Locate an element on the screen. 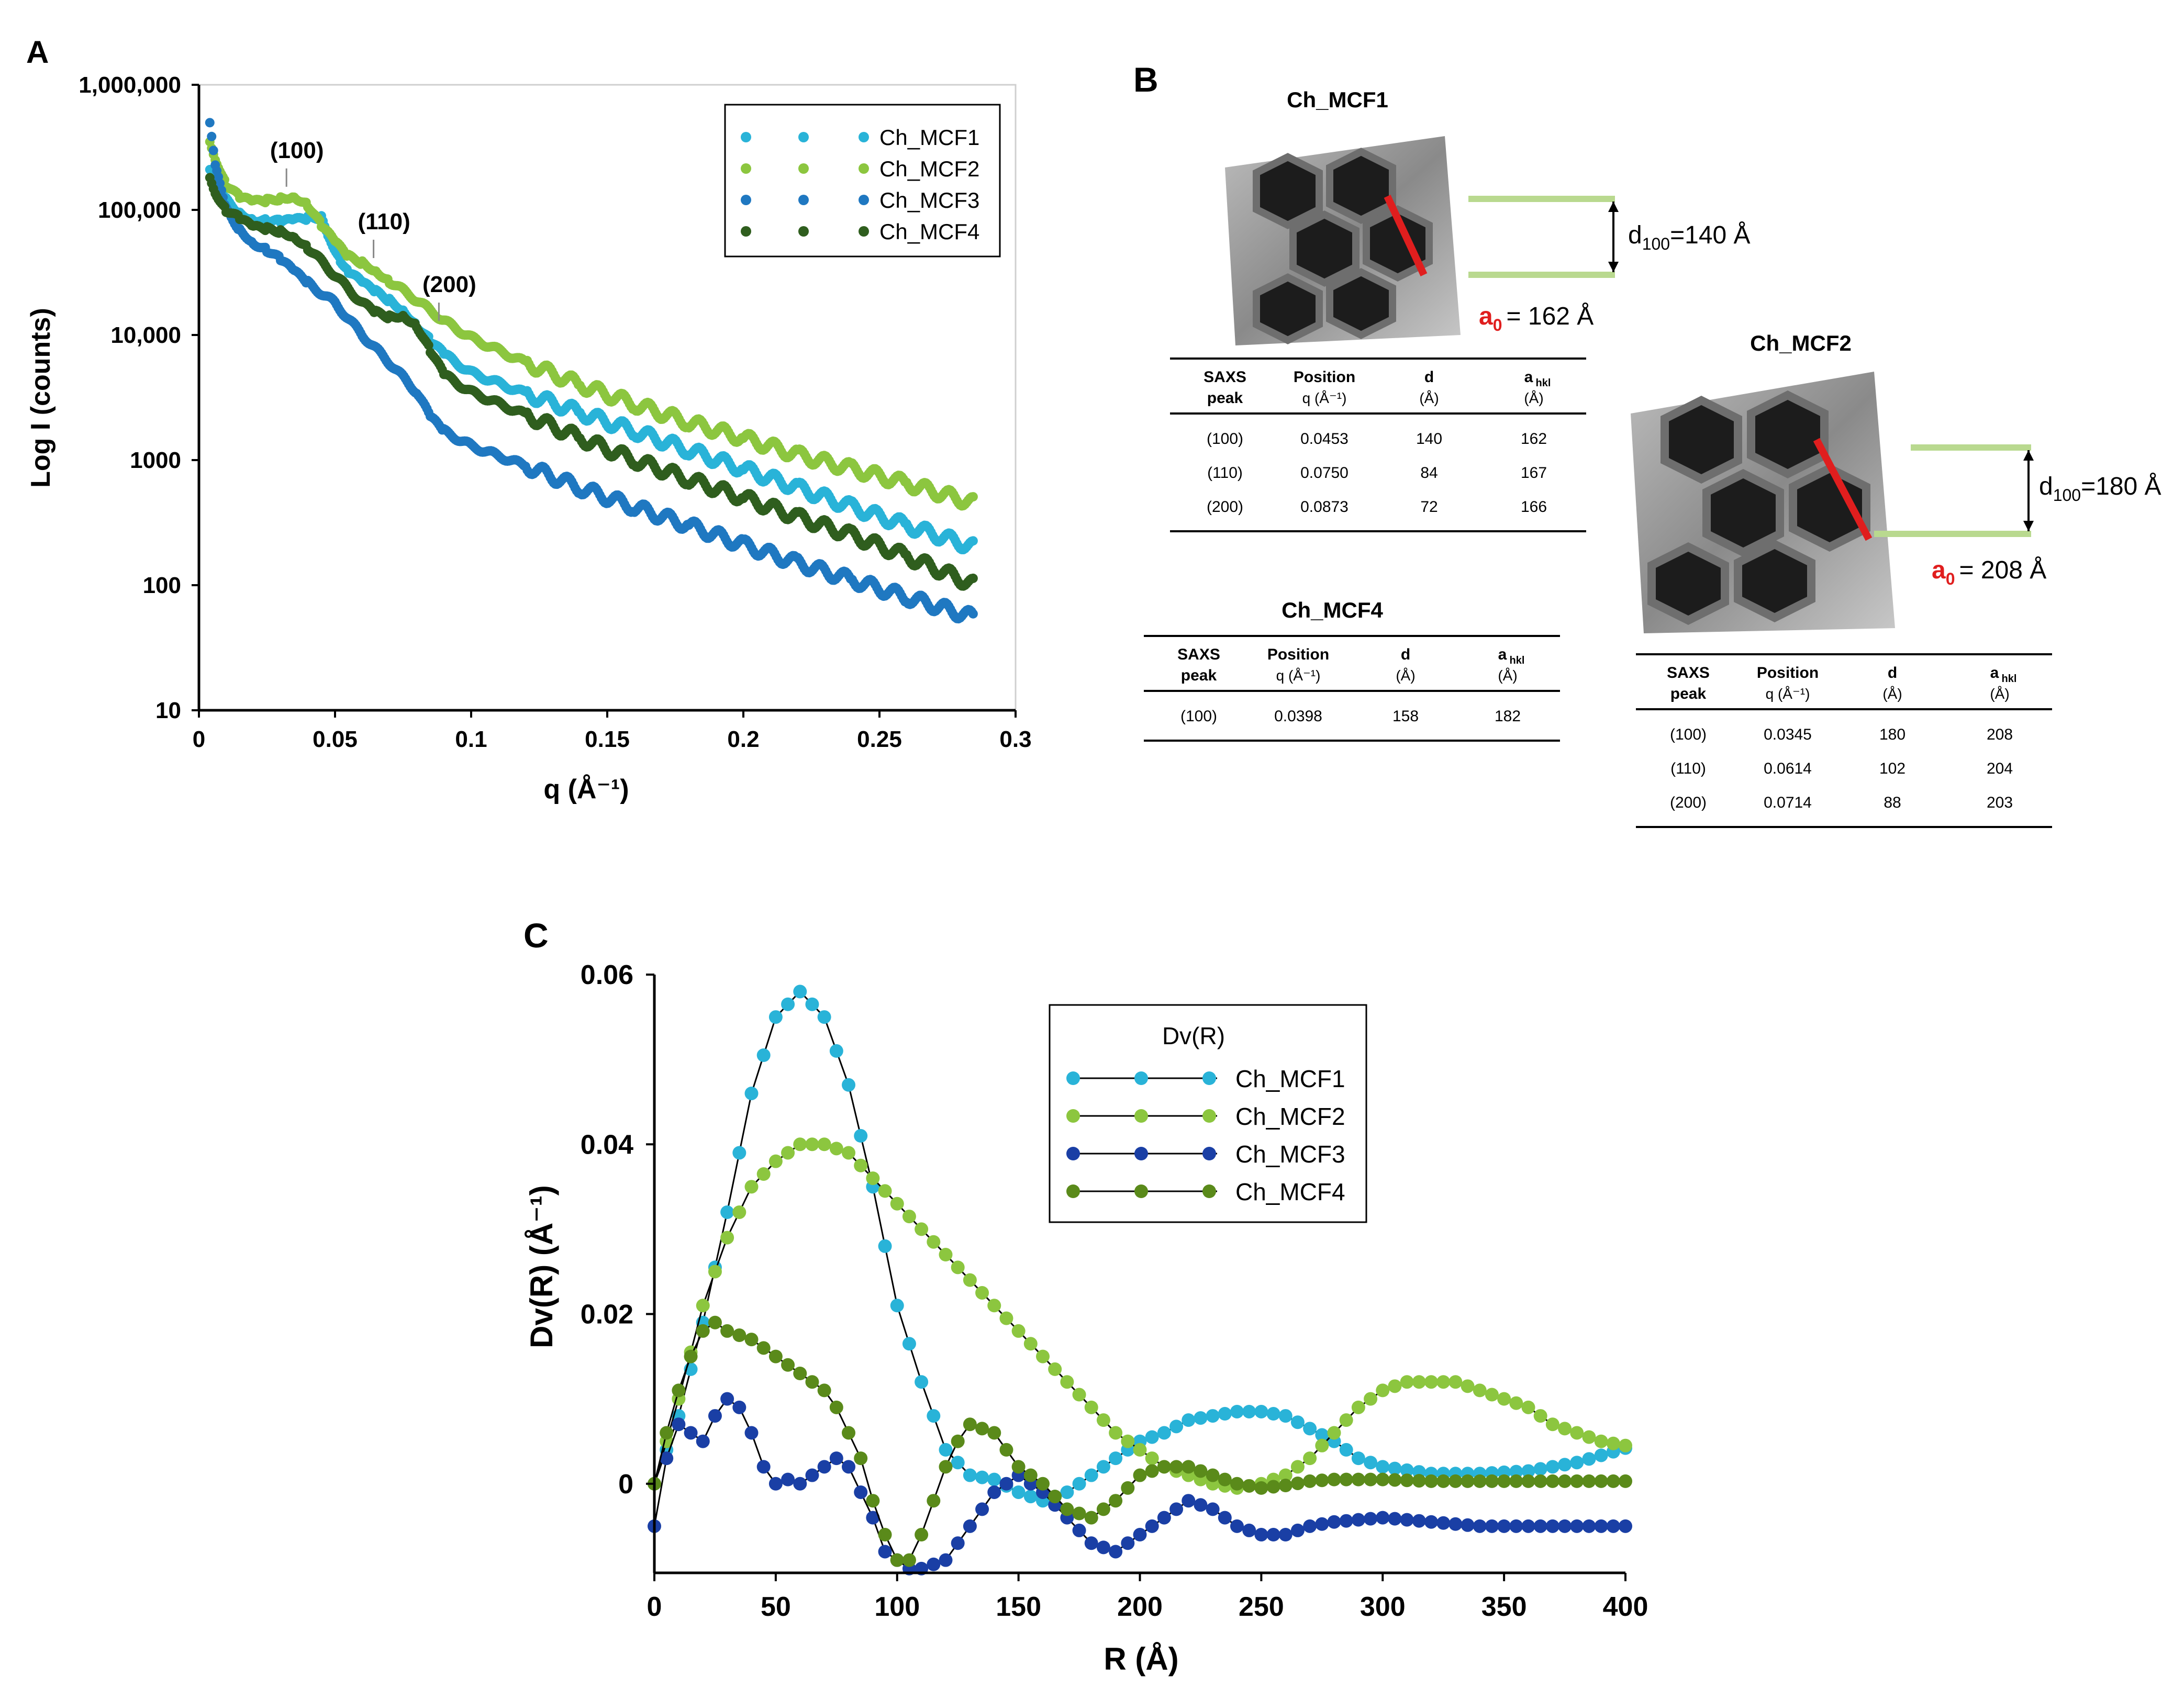 This screenshot has height=1699, width=2184. table-cell: 72 is located at coordinates (1429, 507).